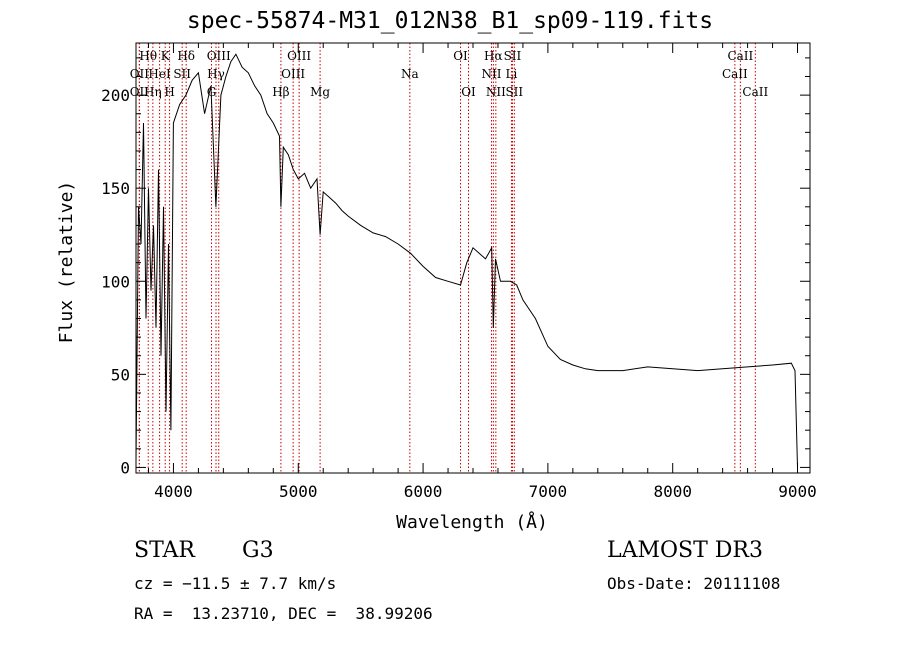 The height and width of the screenshot is (649, 900). Describe the element at coordinates (115, 95) in the screenshot. I see `y-tick-label: 200` at that location.